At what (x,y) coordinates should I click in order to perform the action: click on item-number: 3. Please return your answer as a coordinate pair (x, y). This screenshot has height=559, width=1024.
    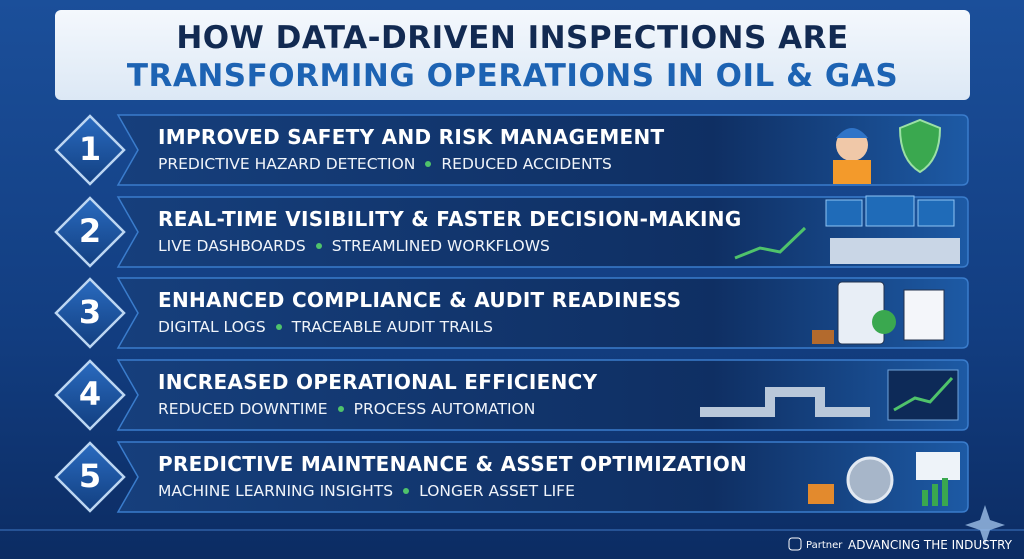
    Looking at the image, I should click on (90, 312).